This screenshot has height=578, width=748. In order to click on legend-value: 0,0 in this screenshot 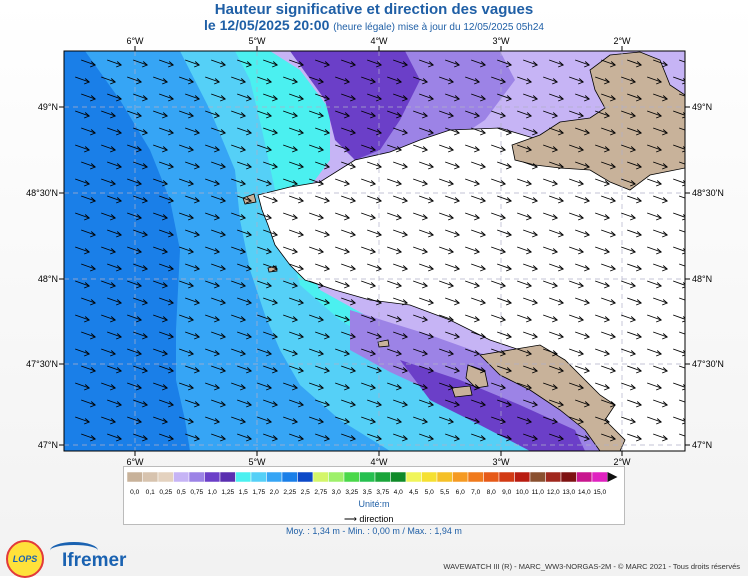, I will do `click(134, 492)`.